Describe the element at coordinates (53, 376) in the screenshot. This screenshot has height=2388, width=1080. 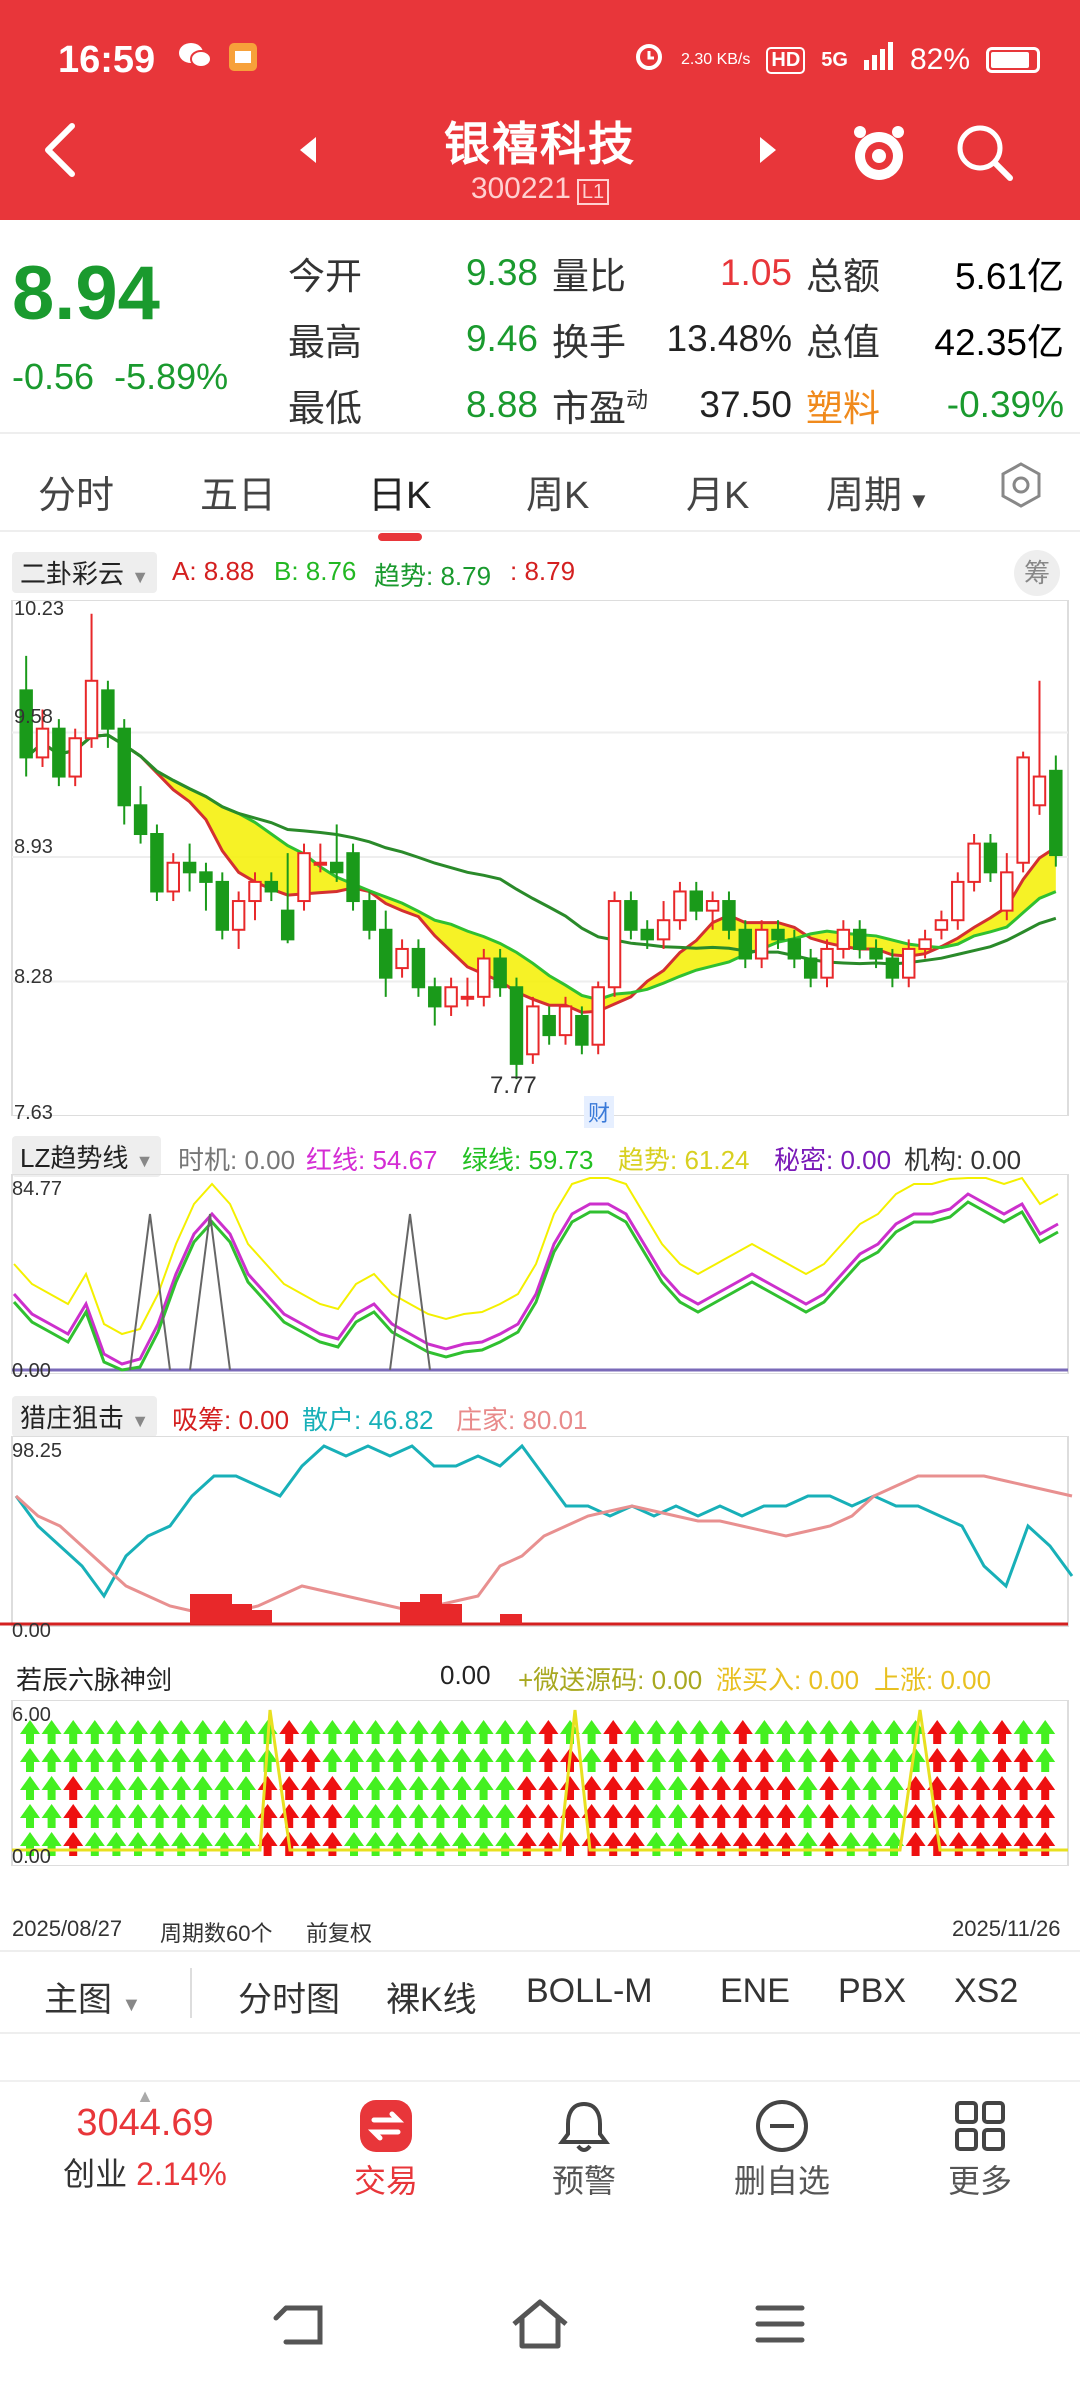
I see `change-value: -0.56` at that location.